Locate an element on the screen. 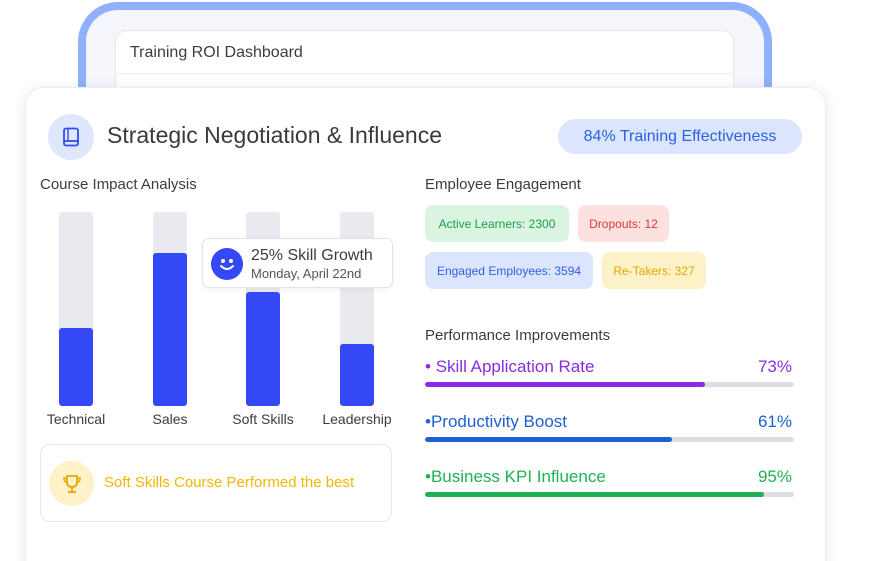 This screenshot has width=869, height=561. bar-technical is located at coordinates (76, 367).